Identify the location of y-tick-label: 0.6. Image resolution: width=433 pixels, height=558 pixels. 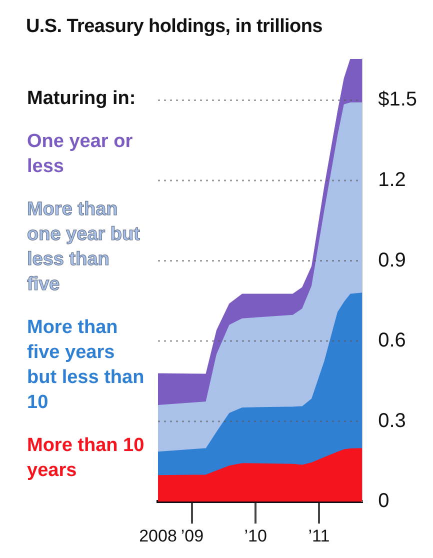
(392, 341).